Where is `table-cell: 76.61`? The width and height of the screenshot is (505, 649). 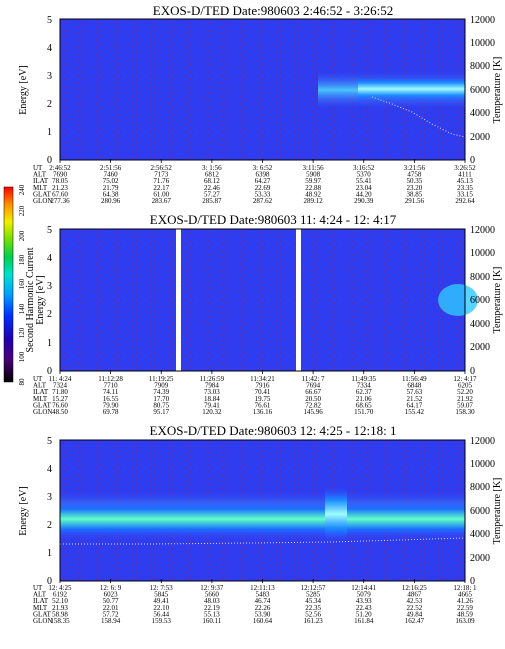 table-cell: 76.61 is located at coordinates (263, 405).